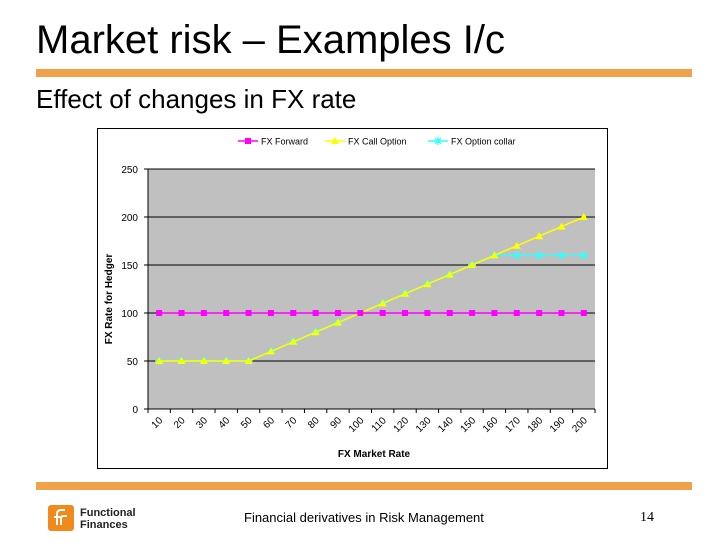  What do you see at coordinates (129, 170) in the screenshot?
I see `y-tick-label: 250` at bounding box center [129, 170].